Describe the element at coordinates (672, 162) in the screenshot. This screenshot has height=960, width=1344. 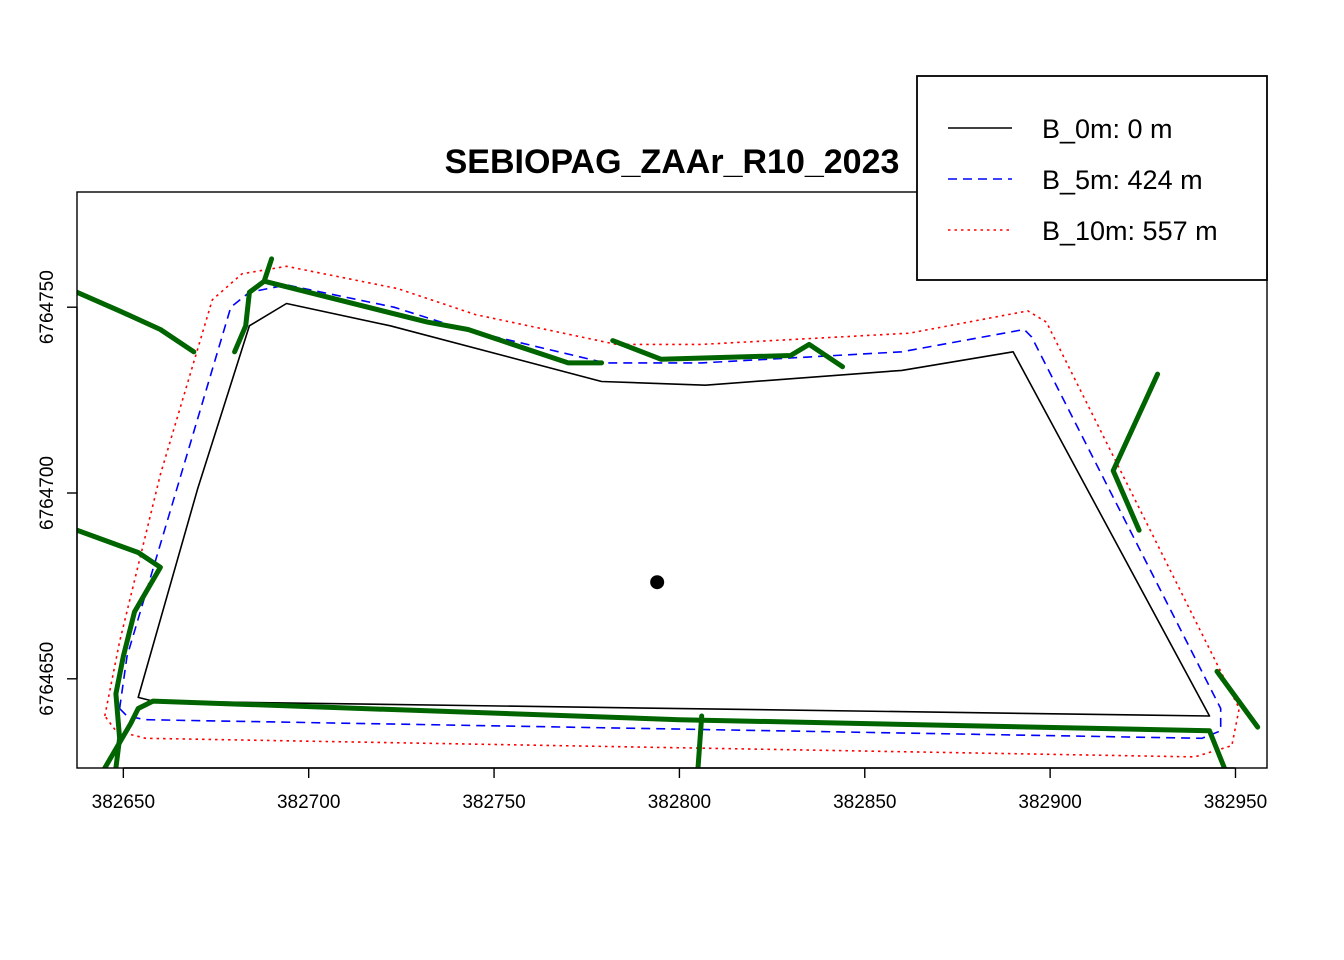
I see `chart-title: SEBIOPAG_ZAAr_R10_2023` at that location.